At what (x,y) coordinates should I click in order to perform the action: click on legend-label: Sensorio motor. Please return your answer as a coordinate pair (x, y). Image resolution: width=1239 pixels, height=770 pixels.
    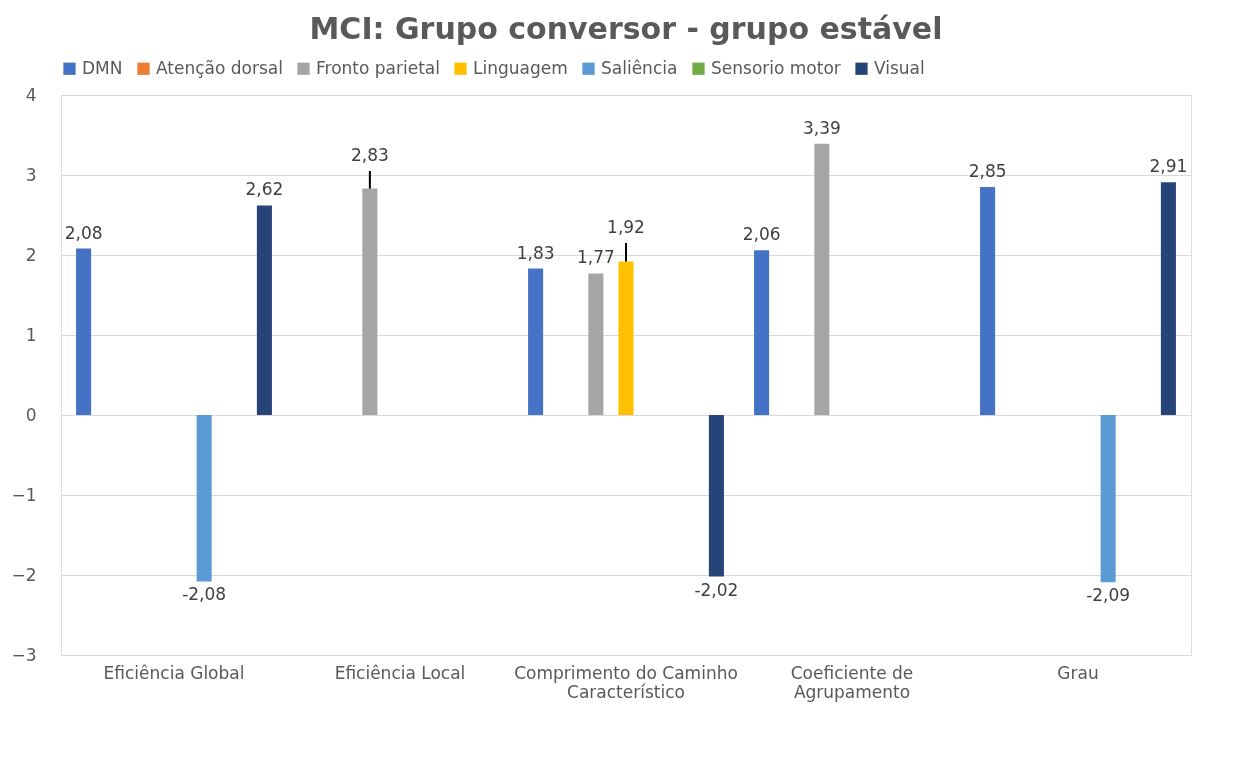
    Looking at the image, I should click on (776, 67).